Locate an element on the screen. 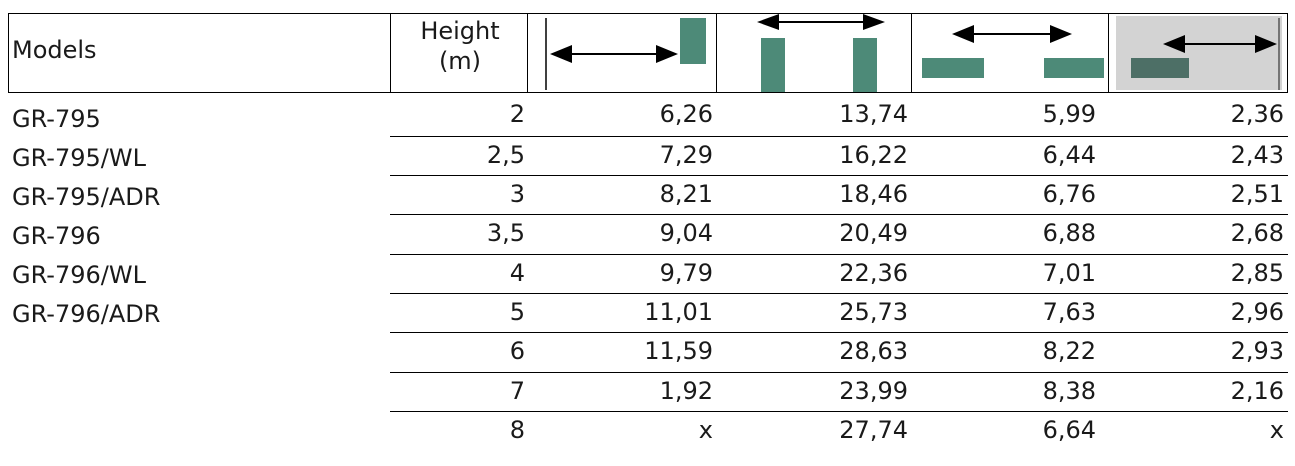 This screenshot has height=466, width=1295. value-cell: 7,63 is located at coordinates (1069, 312).